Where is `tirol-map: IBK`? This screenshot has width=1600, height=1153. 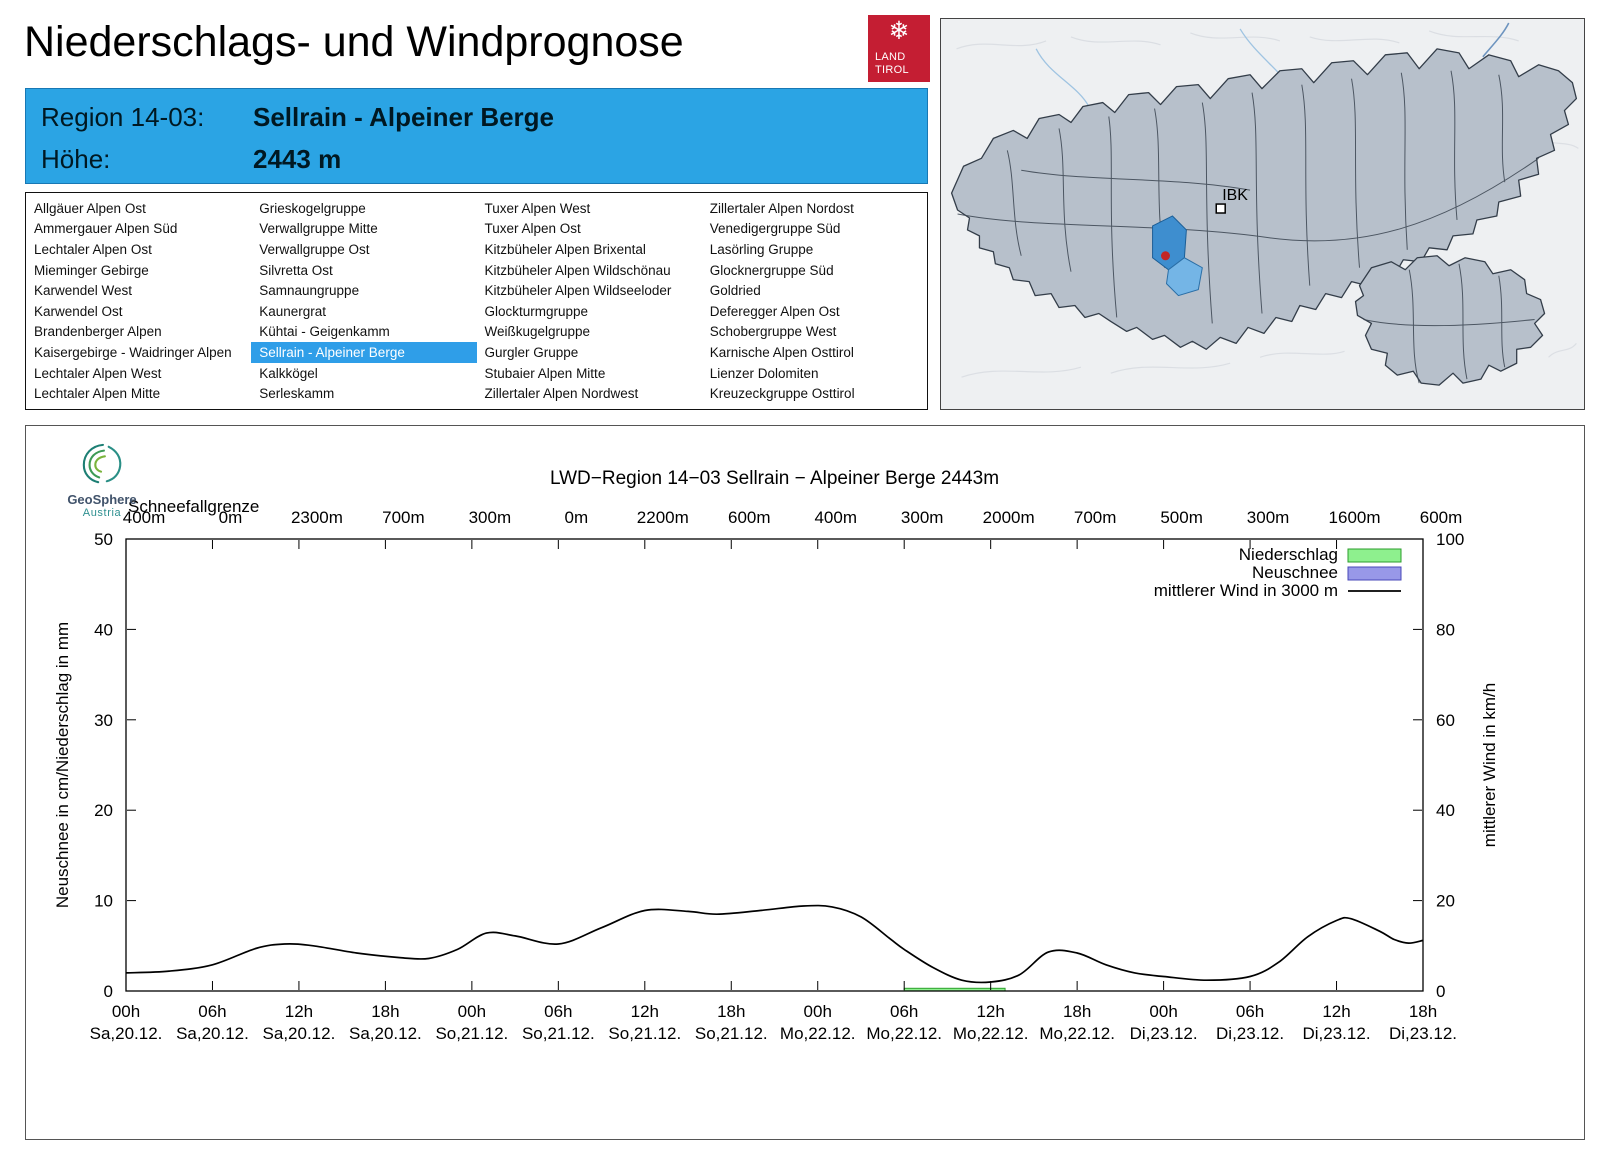 tirol-map: IBK is located at coordinates (1262, 214).